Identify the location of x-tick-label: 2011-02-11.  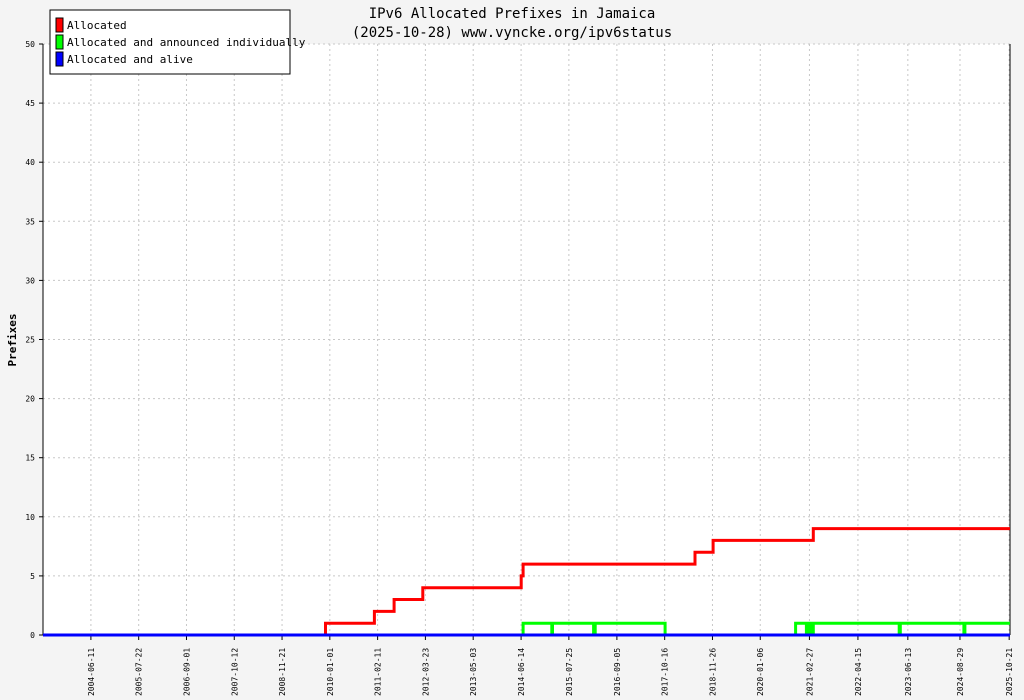
(378, 672).